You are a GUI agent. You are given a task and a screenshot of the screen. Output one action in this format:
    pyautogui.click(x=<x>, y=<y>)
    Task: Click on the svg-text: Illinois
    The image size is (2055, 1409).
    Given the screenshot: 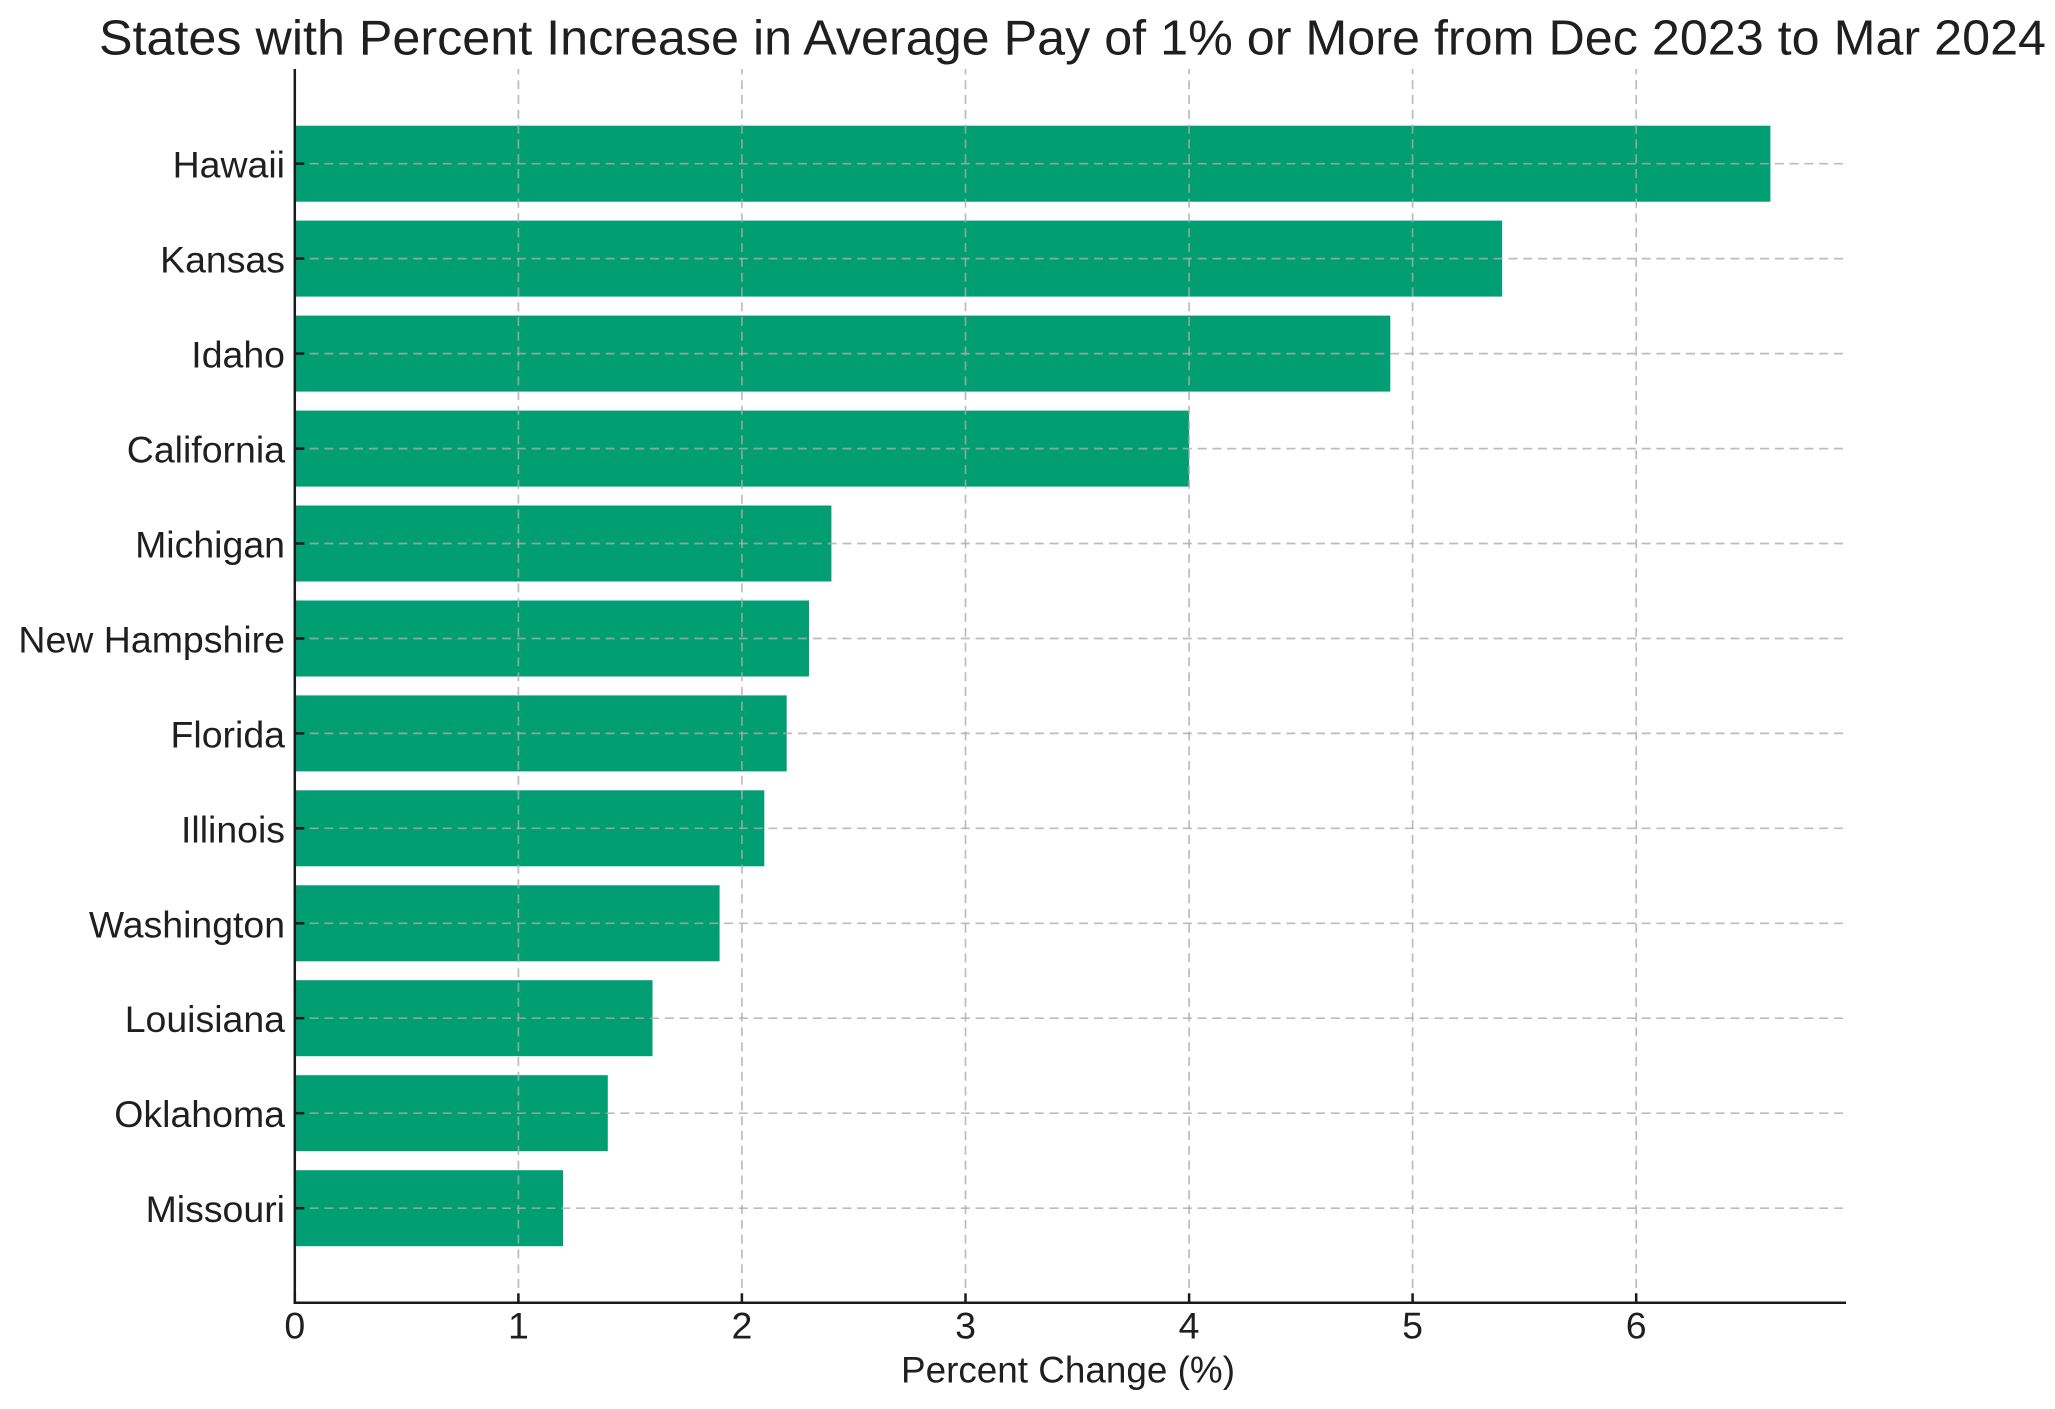 What is the action you would take?
    pyautogui.click(x=233, y=829)
    